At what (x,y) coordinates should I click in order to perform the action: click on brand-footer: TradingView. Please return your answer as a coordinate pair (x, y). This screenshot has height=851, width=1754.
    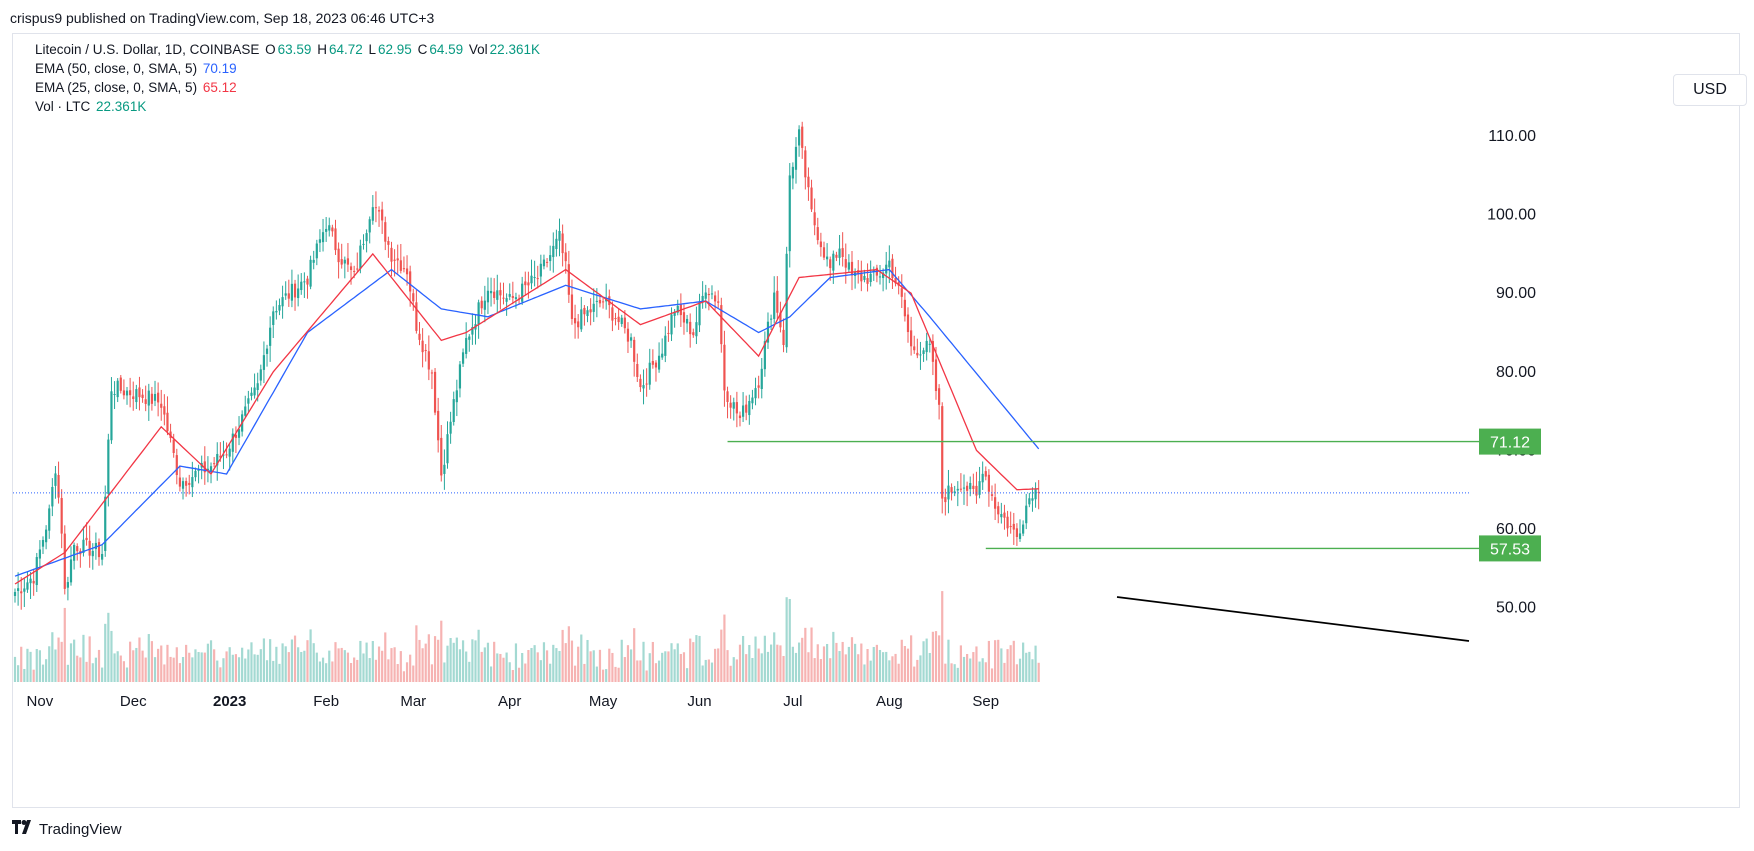
    Looking at the image, I should click on (67, 829).